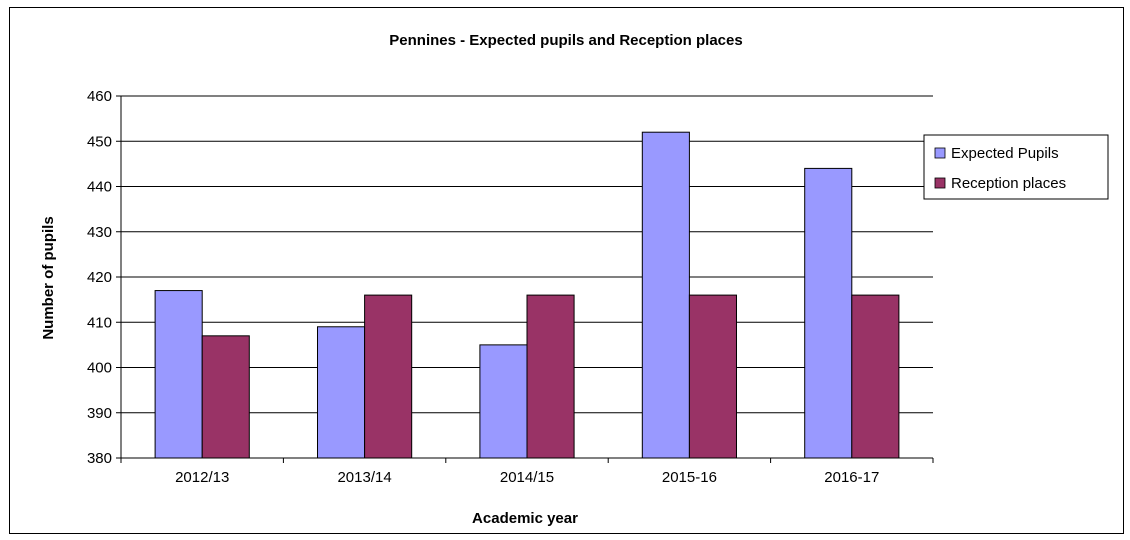 This screenshot has height=540, width=1130. What do you see at coordinates (99, 368) in the screenshot?
I see `y-tick-label: 400` at bounding box center [99, 368].